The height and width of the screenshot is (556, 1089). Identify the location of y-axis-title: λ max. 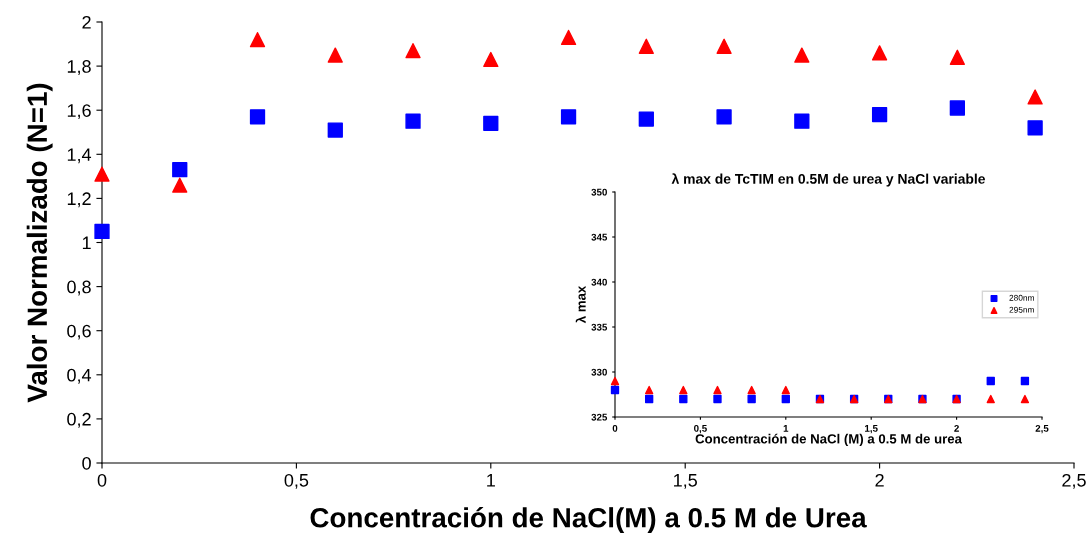
(580, 304).